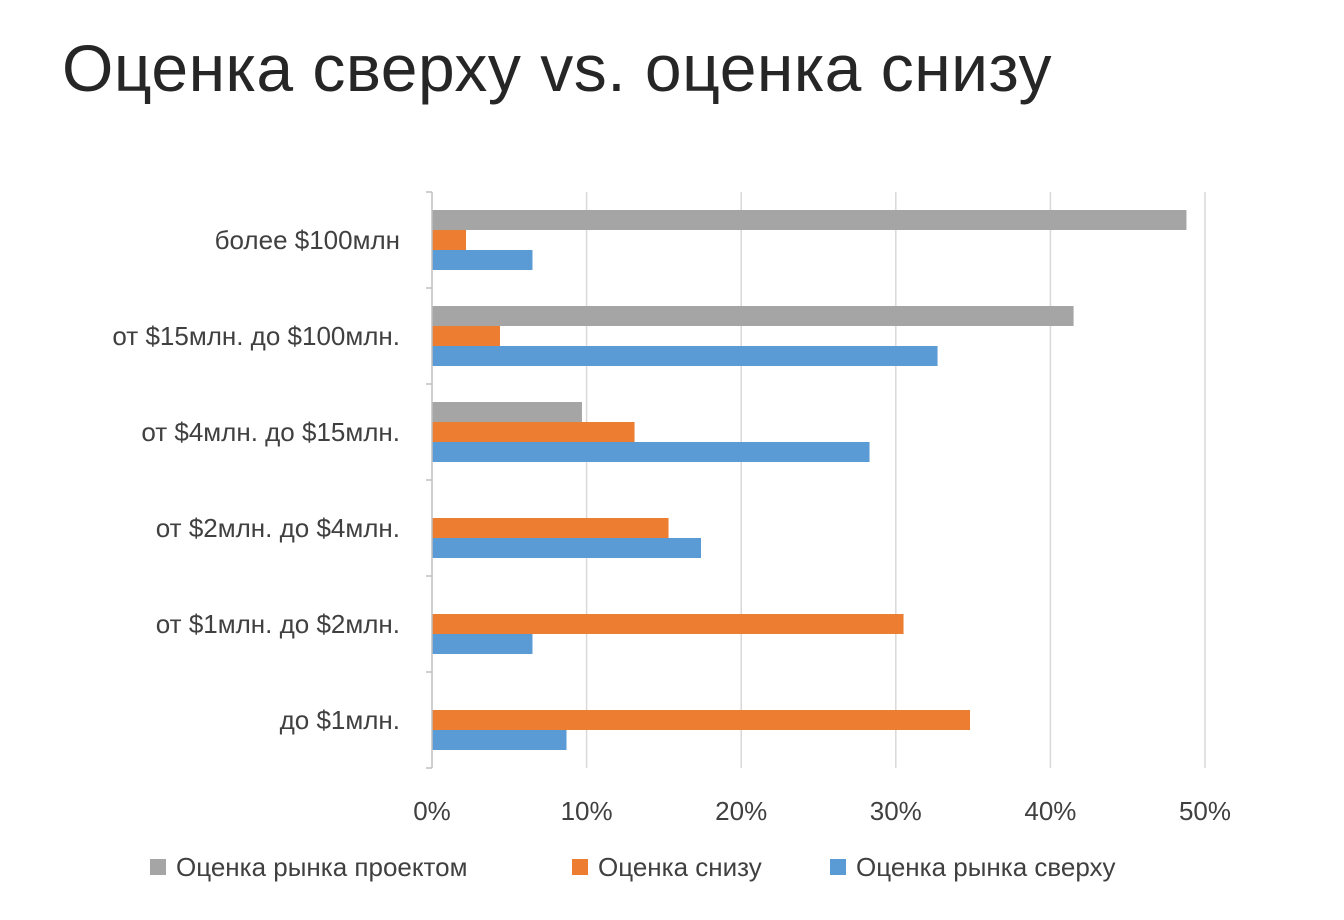 Image resolution: width=1344 pixels, height=920 pixels. Describe the element at coordinates (321, 867) in the screenshot. I see `legend-label: Оценка рынка проектом` at that location.